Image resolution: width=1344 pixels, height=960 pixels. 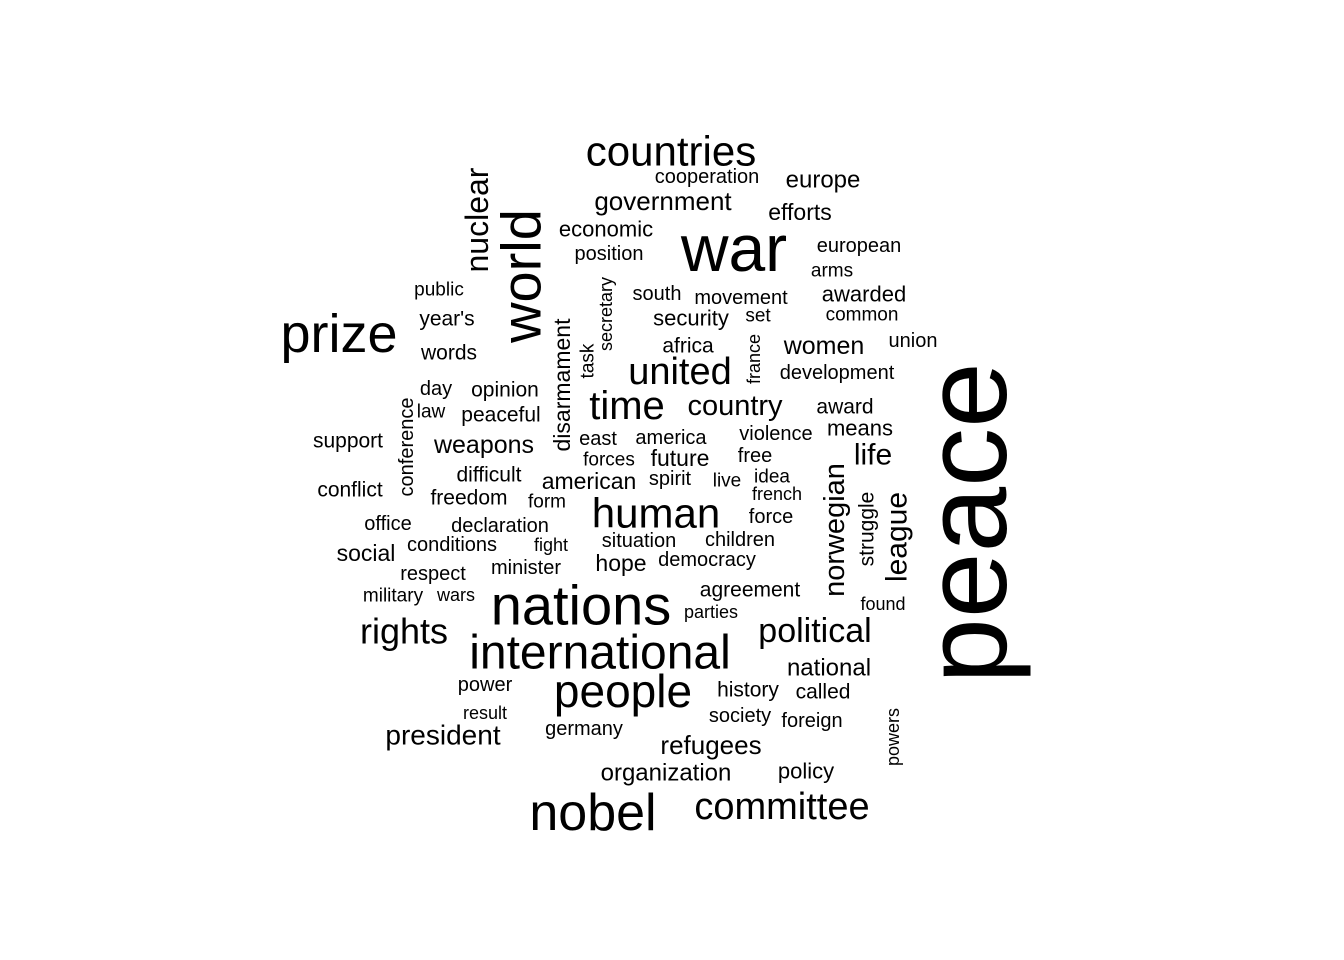 What do you see at coordinates (338, 334) in the screenshot?
I see `word-prize: prize` at bounding box center [338, 334].